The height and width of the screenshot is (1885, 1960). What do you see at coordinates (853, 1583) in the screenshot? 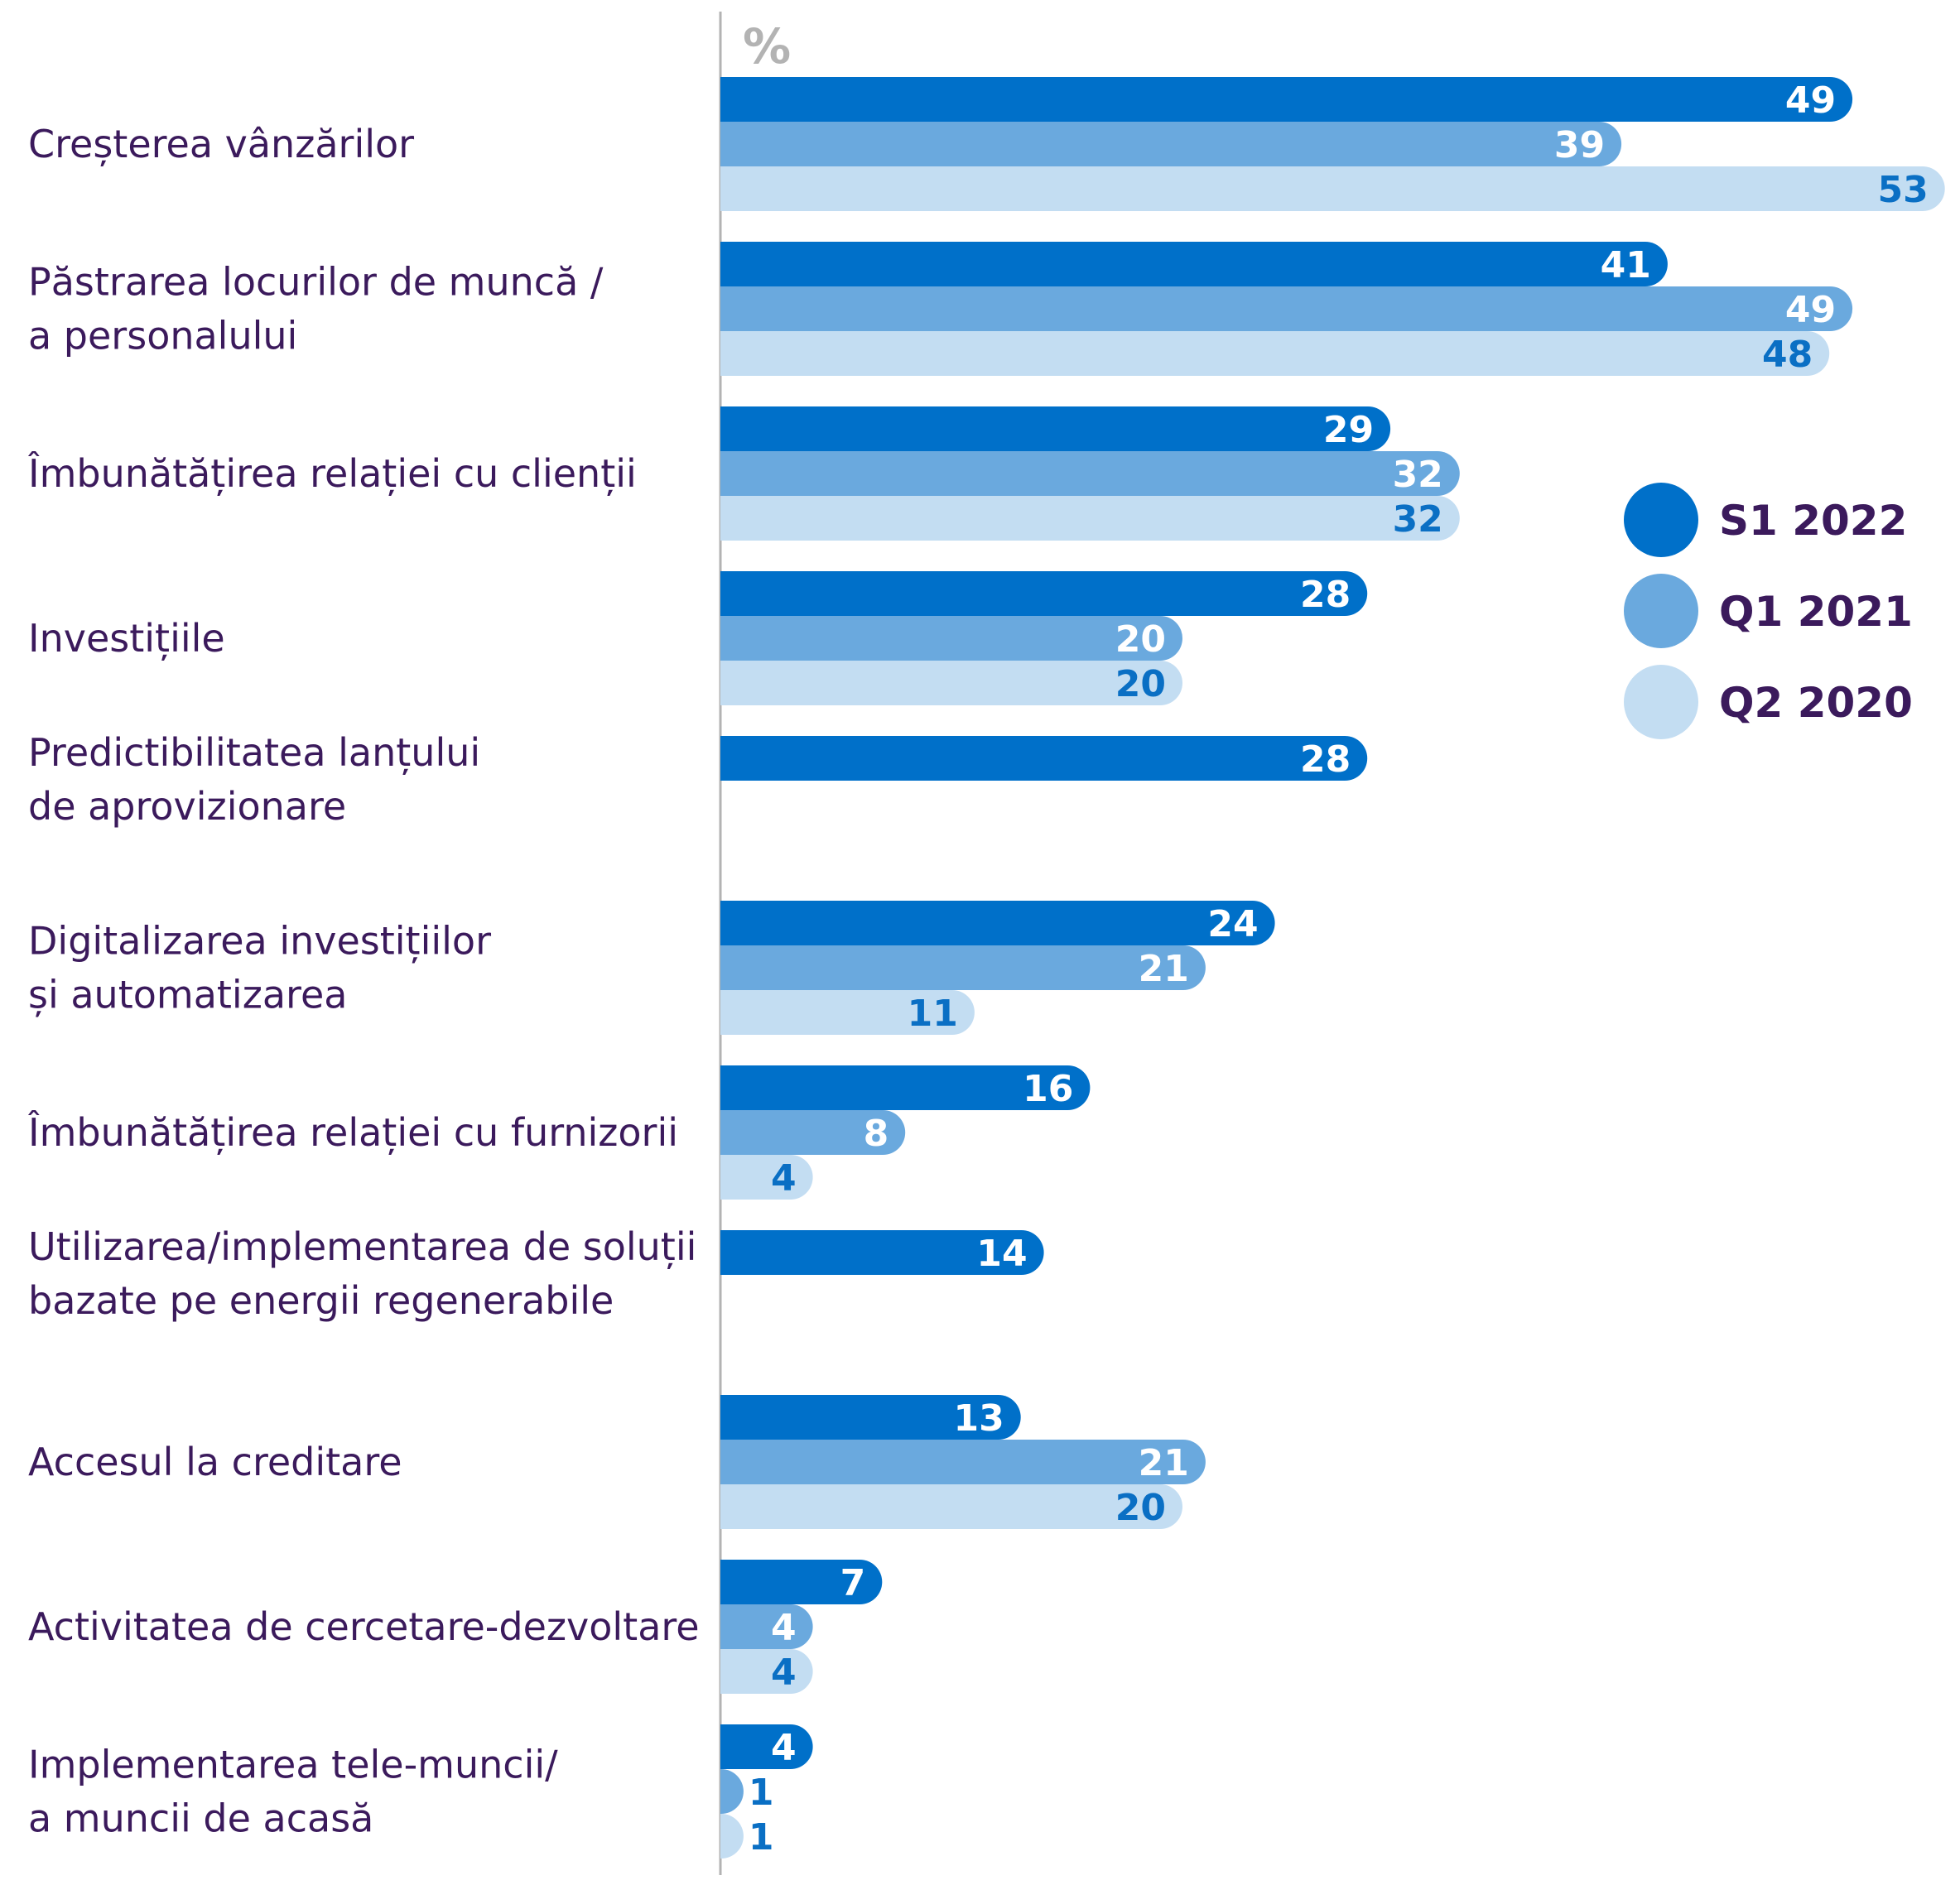
I see `bar-value-label: 7` at bounding box center [853, 1583].